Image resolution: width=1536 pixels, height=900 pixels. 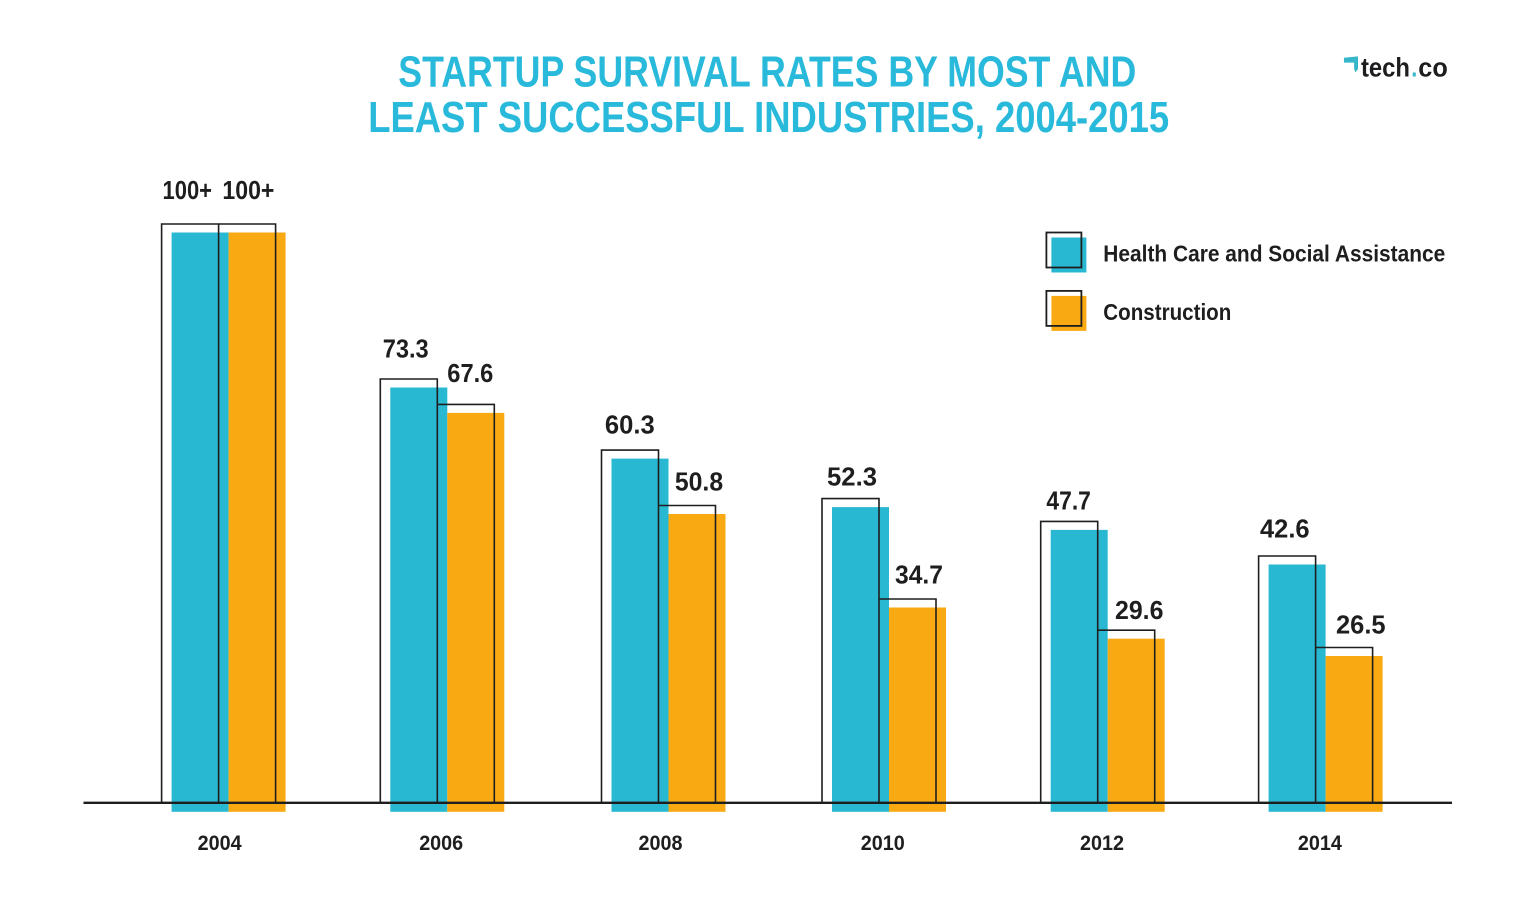 What do you see at coordinates (767, 72) in the screenshot?
I see `svg-text:STARTUP SURVIVAL RATES BY MOST: STARTUP SURVIVAL RATES BY MOST AND` at bounding box center [767, 72].